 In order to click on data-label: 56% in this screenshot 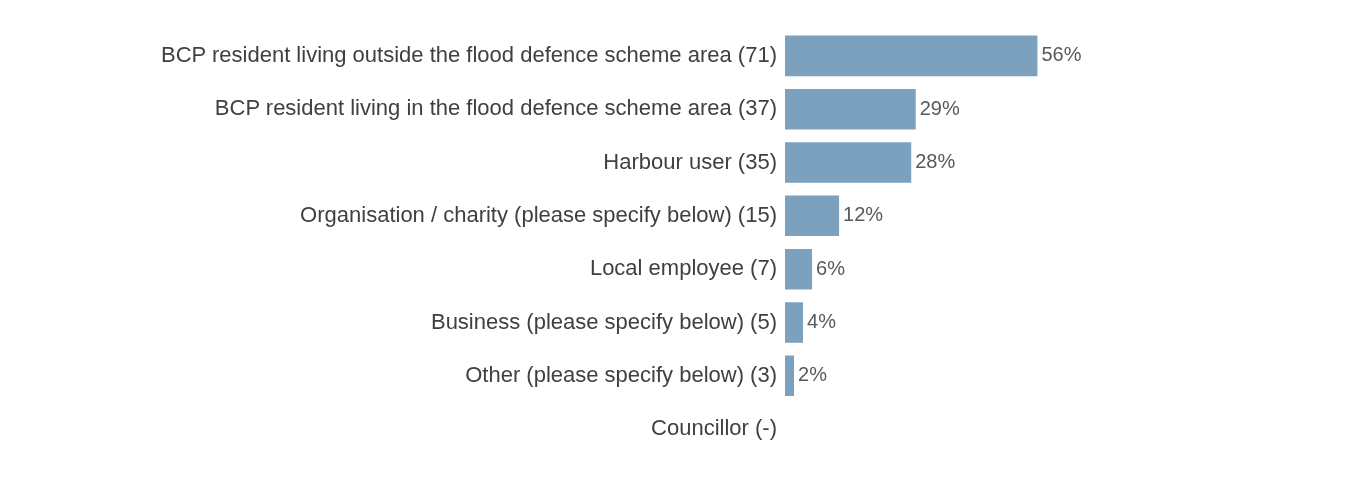, I will do `click(1061, 54)`.